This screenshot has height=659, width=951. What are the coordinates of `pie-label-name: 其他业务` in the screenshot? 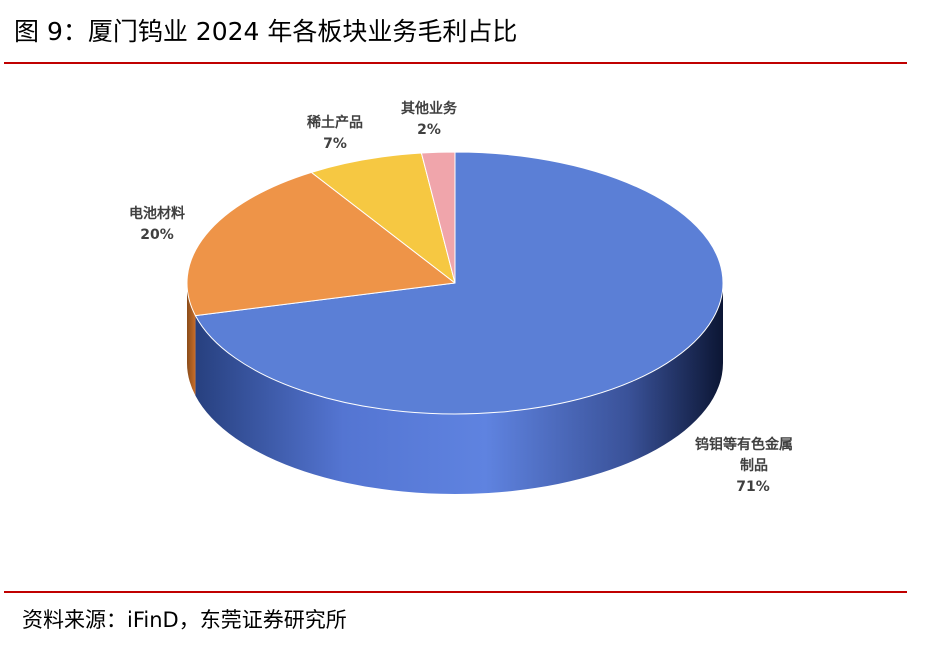 It's located at (429, 108).